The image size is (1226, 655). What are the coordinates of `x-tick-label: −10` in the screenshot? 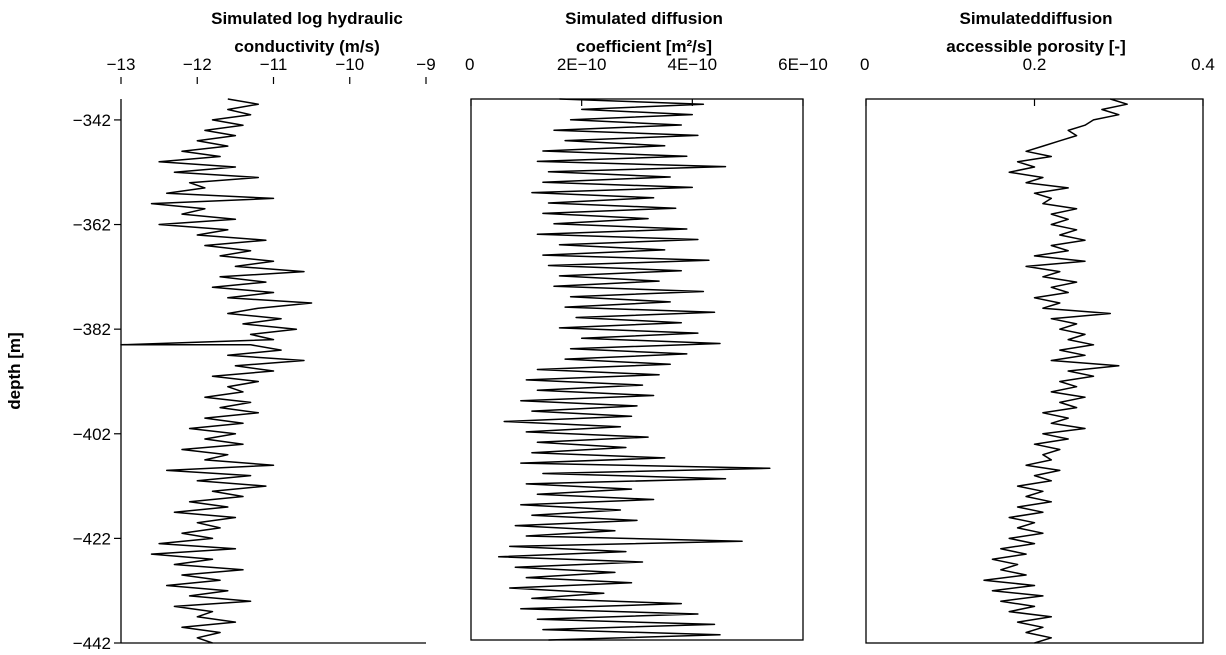 It's located at (349, 64).